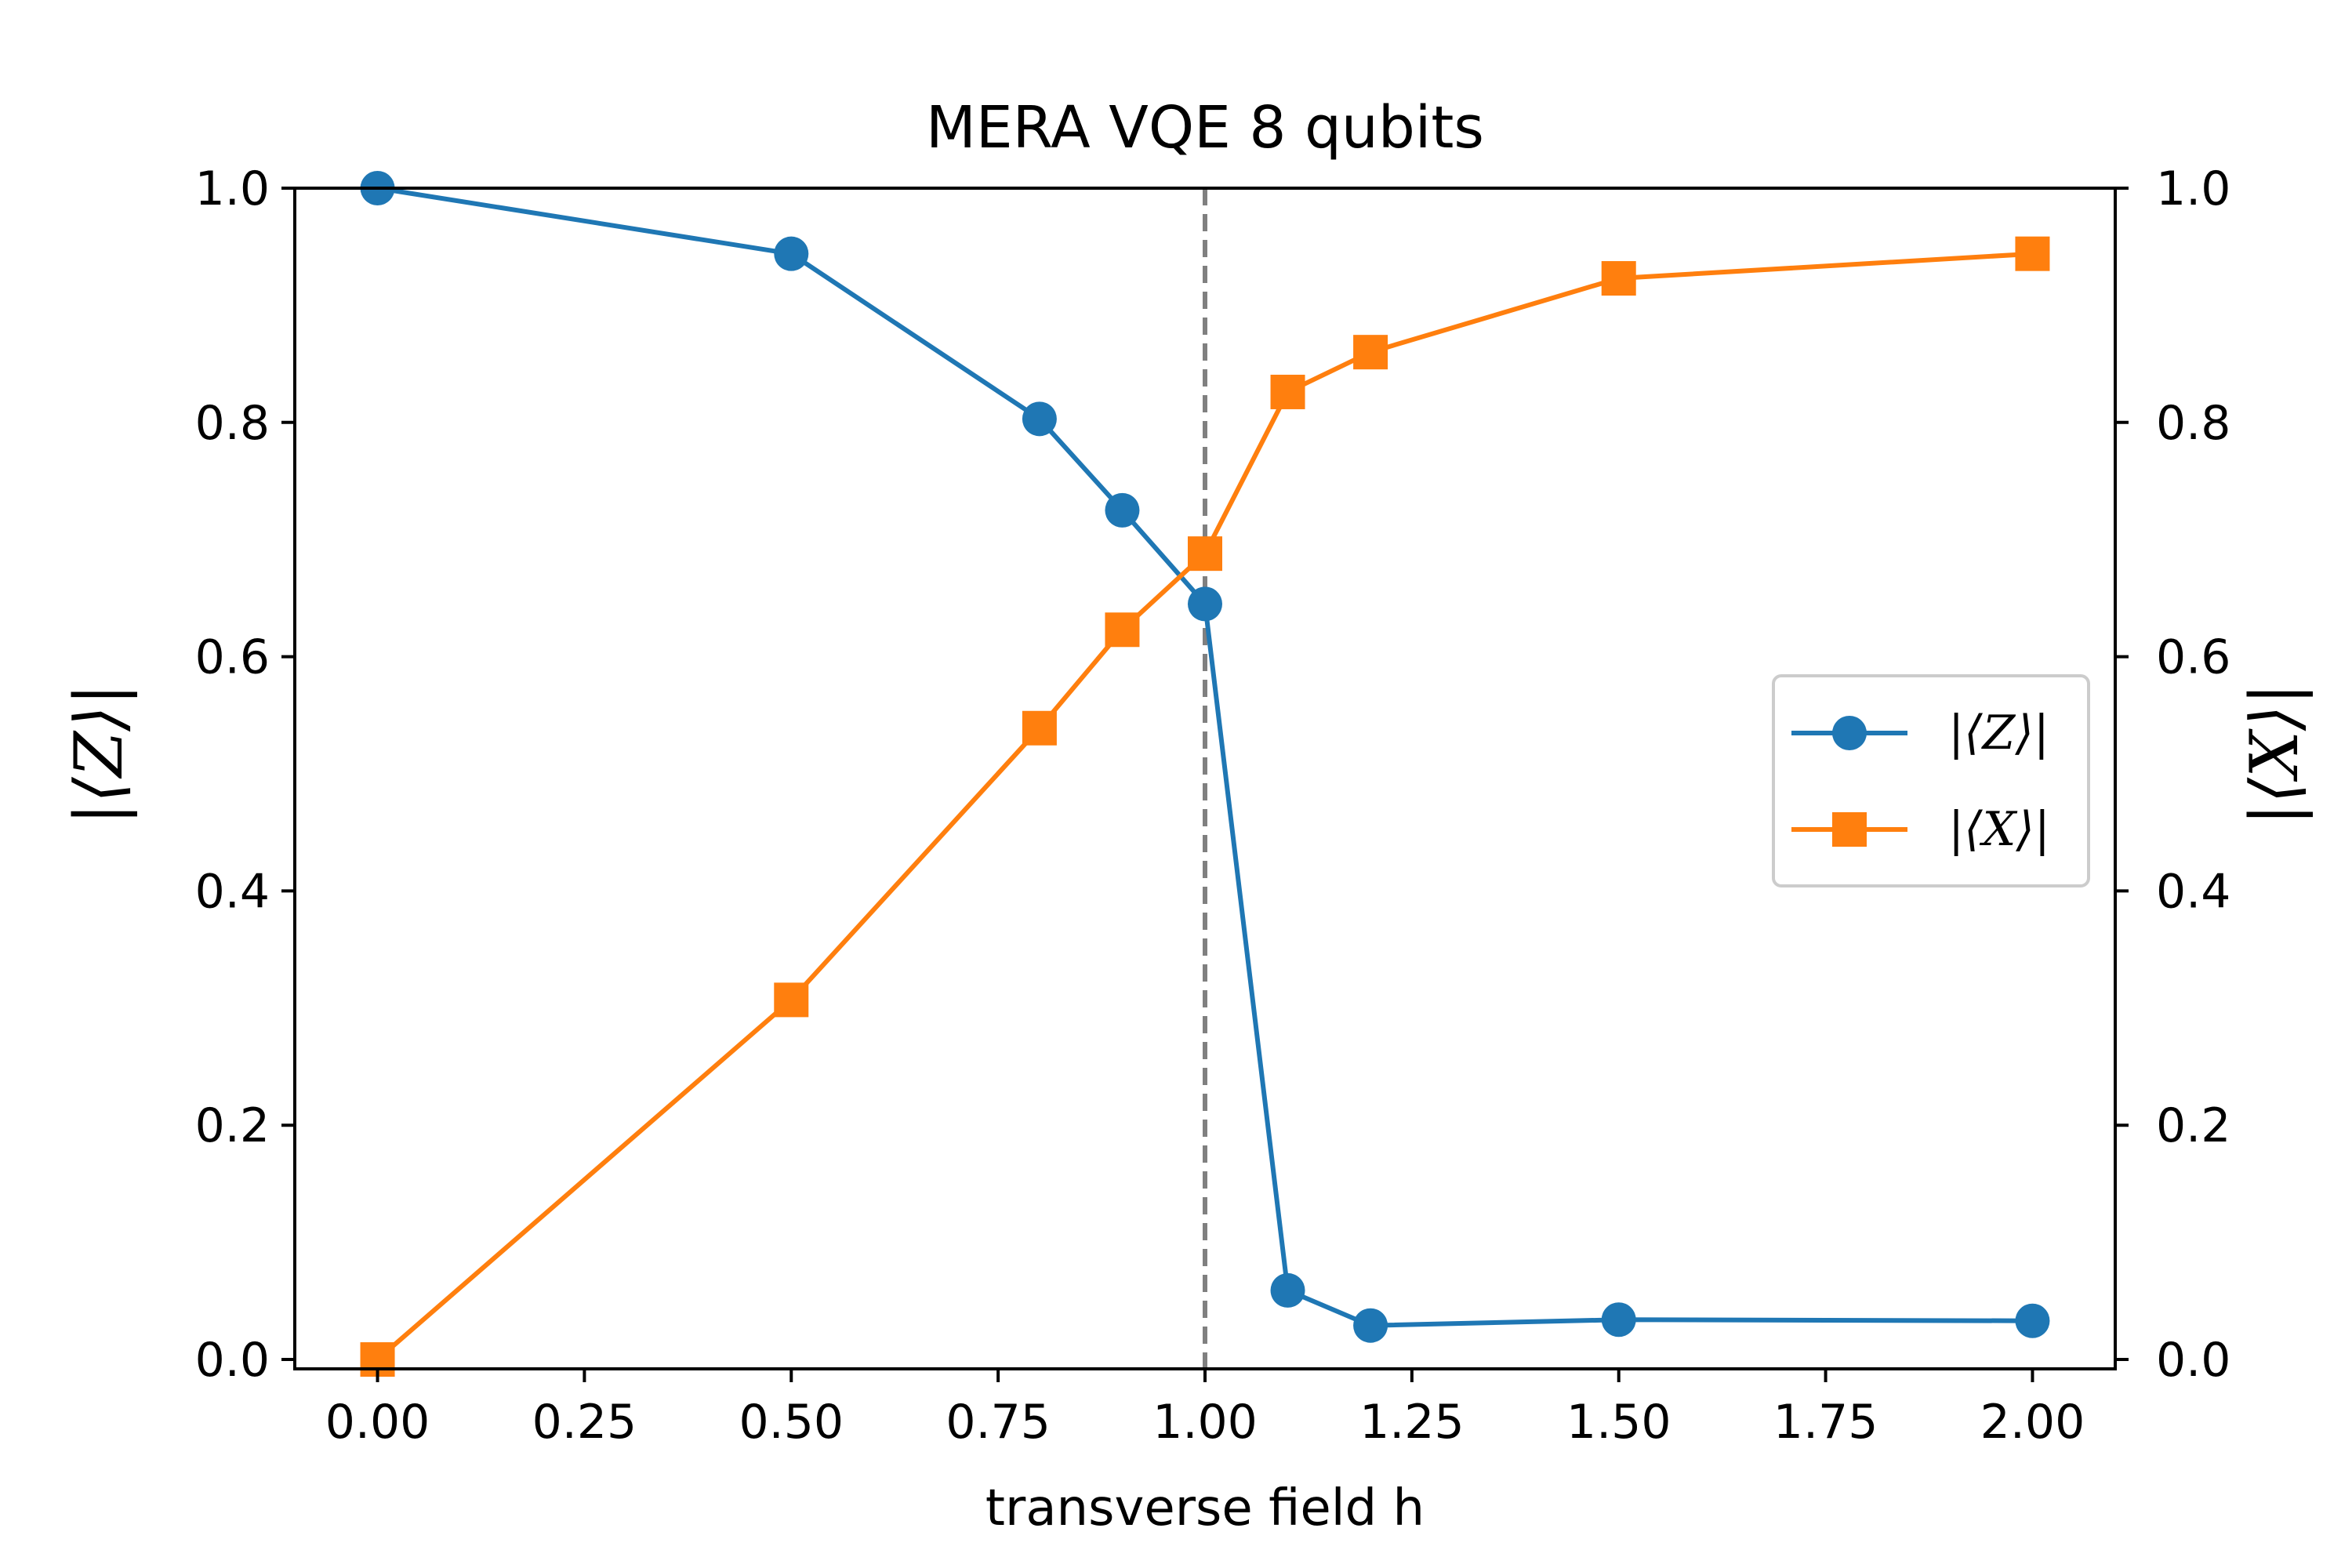 This screenshot has height=1568, width=2352. Describe the element at coordinates (1998, 733) in the screenshot. I see `legend-label-z: |⟨Z⟩|` at that location.